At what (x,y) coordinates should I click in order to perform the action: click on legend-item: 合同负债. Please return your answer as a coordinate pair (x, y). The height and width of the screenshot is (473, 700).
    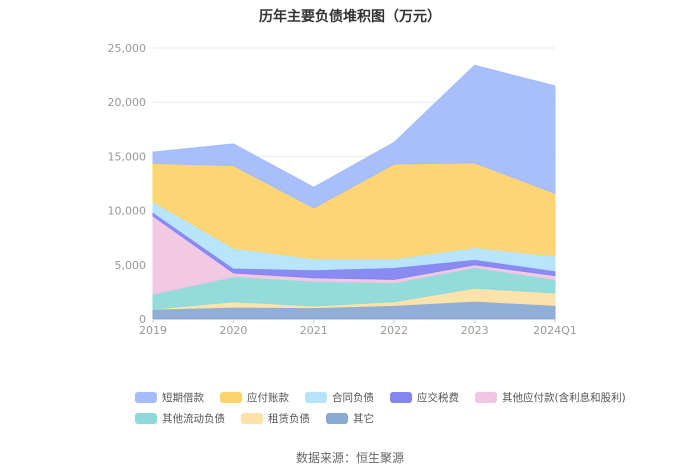
    Looking at the image, I should click on (339, 397).